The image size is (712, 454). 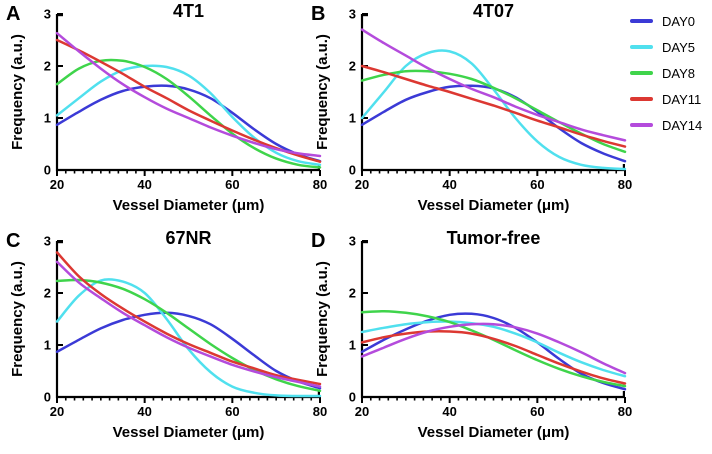 I want to click on legend-item-day14: DAY14, so click(x=671, y=125).